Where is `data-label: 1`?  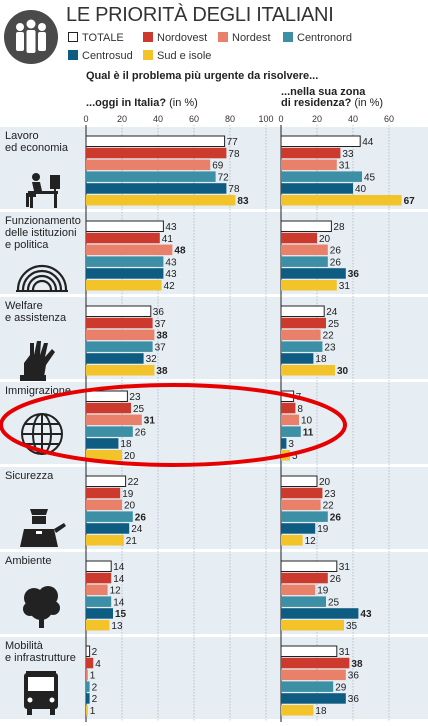 data-label: 1 is located at coordinates (93, 676).